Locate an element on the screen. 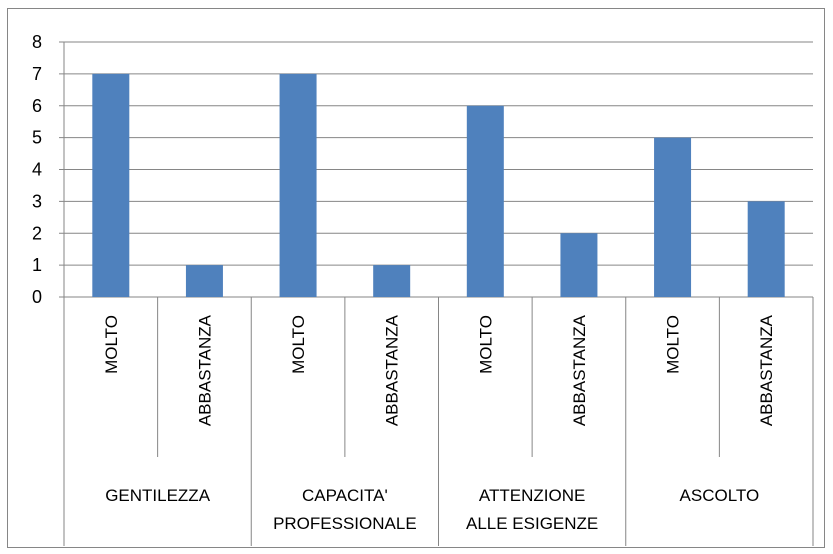 This screenshot has width=833, height=554. group-label-line: CAPACITA' is located at coordinates (345, 495).